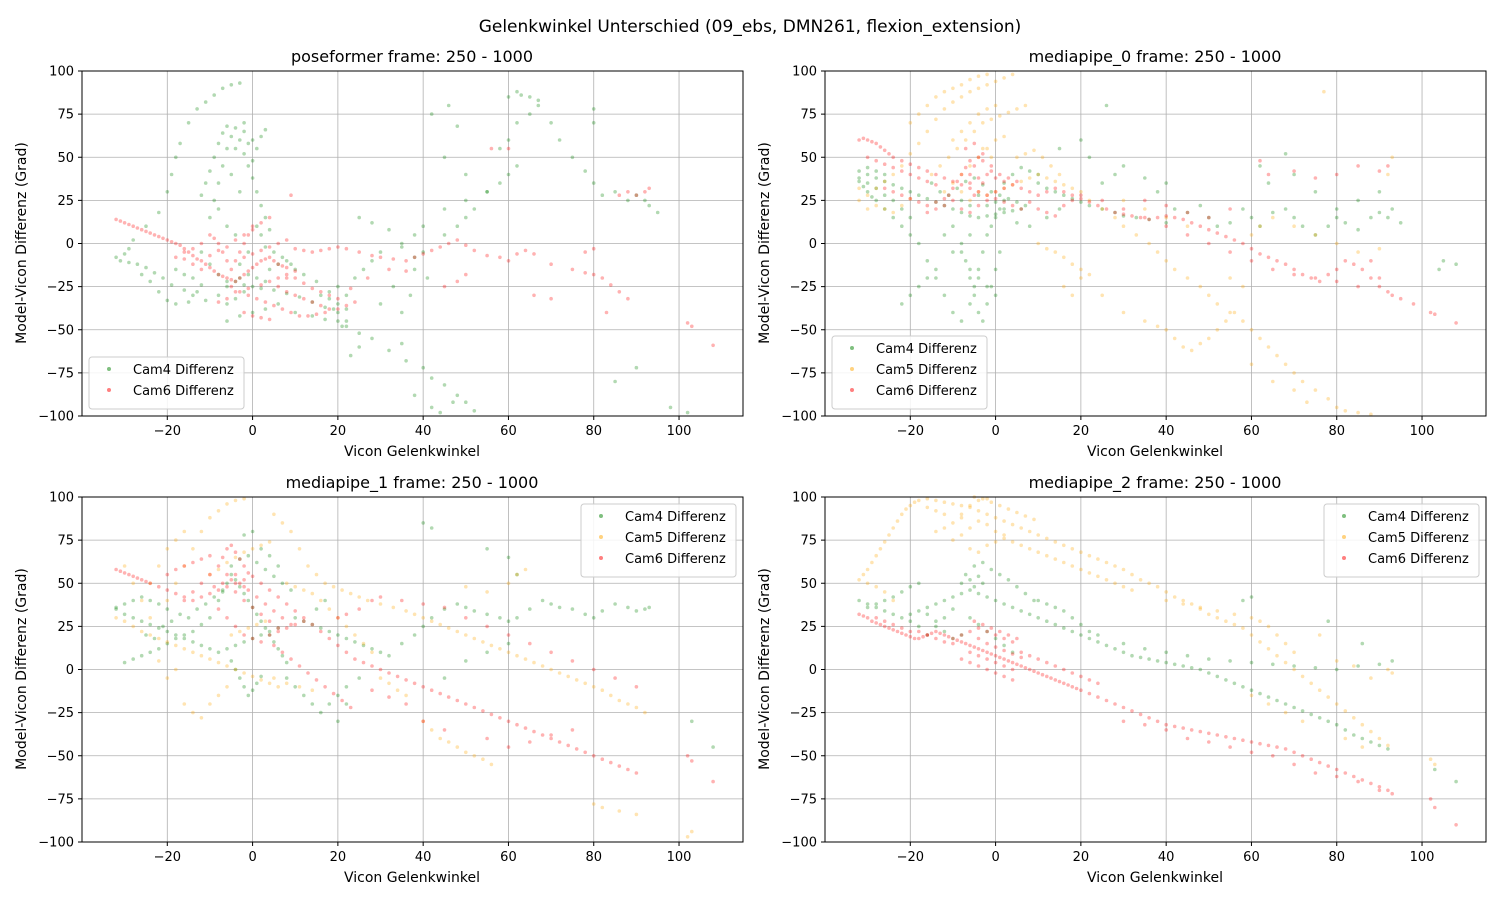 This screenshot has width=1500, height=904. Describe the element at coordinates (412, 452) in the screenshot. I see `x-axis-label: Vicon Gelenkwinkel` at that location.